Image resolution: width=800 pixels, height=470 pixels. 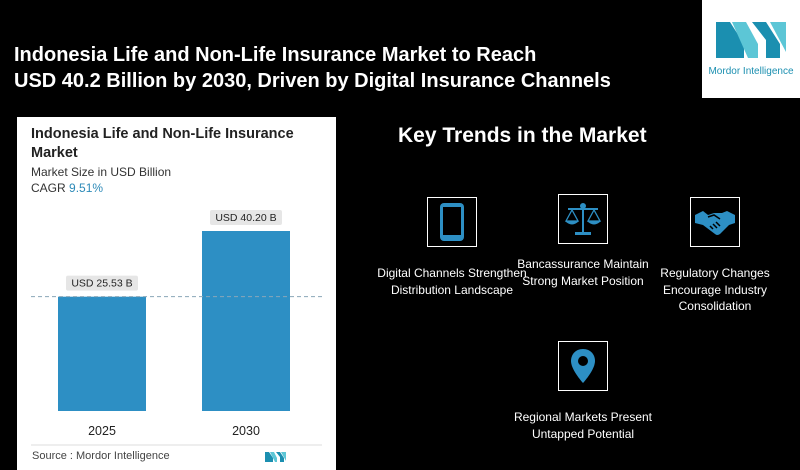 What do you see at coordinates (751, 71) in the screenshot?
I see `logo-text: Mordor Intelligence` at bounding box center [751, 71].